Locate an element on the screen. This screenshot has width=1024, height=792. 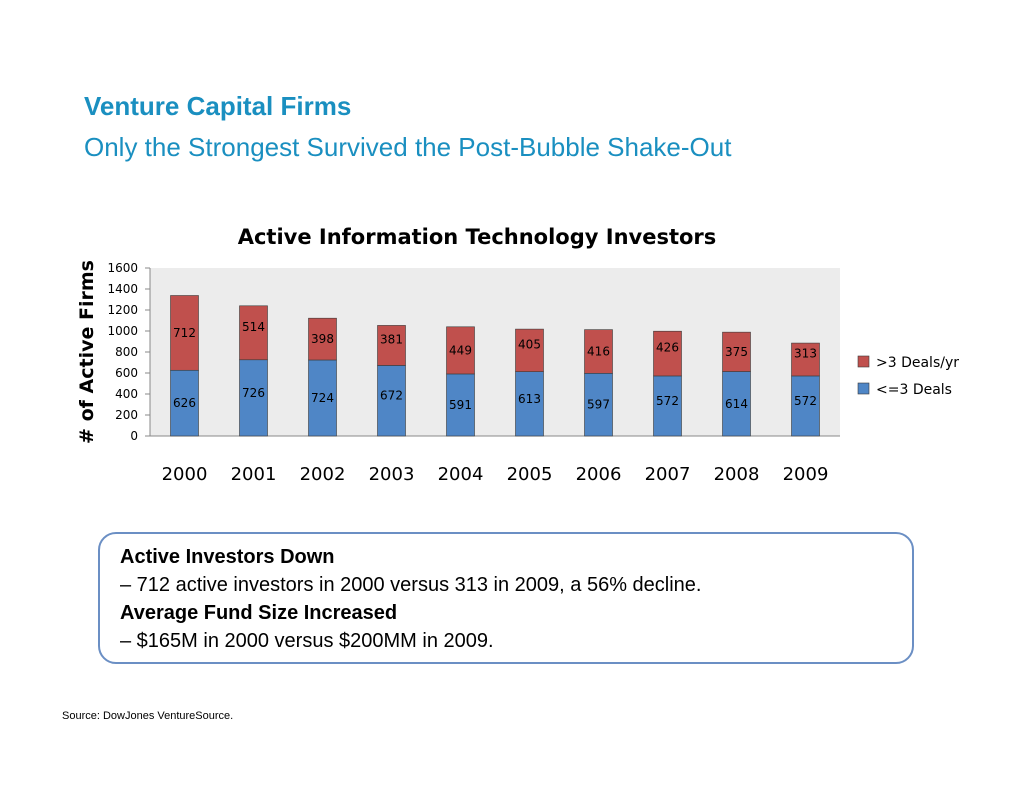
data-label-upper: 426 is located at coordinates (667, 348).